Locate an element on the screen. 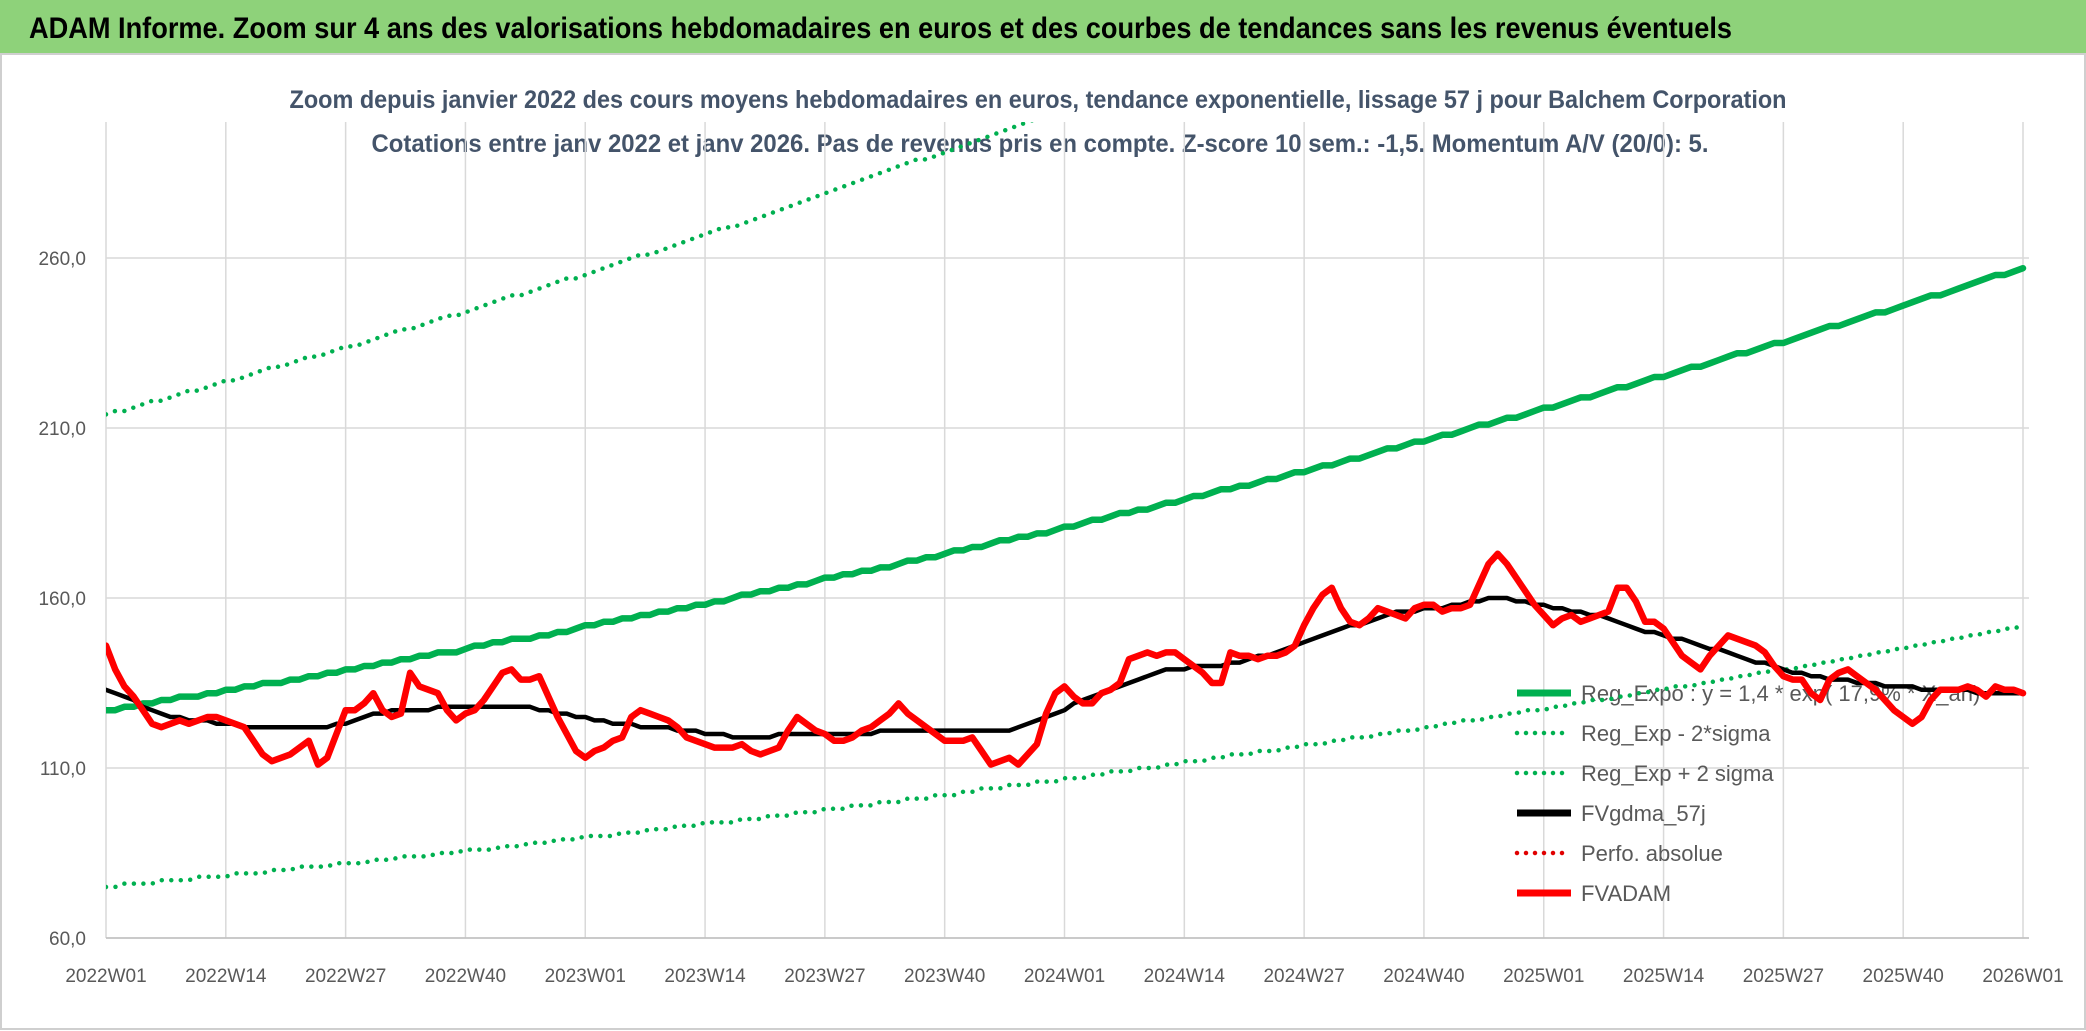  y-tick-label: 160,0 is located at coordinates (62, 599).